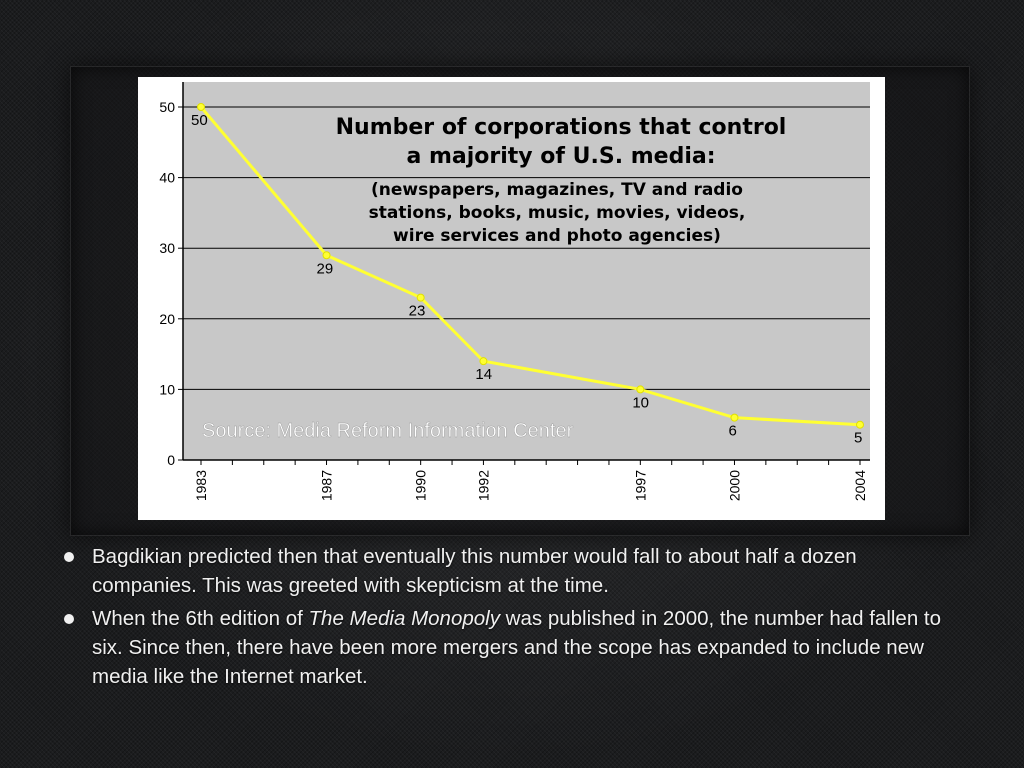 This screenshot has height=768, width=1024. What do you see at coordinates (640, 402) in the screenshot?
I see `data-label: 10` at bounding box center [640, 402].